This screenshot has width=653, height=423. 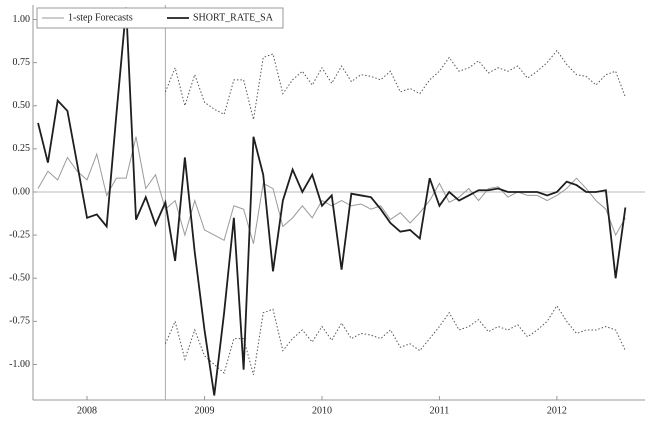 I want to click on y-tick-label: 0.50, so click(x=22, y=105).